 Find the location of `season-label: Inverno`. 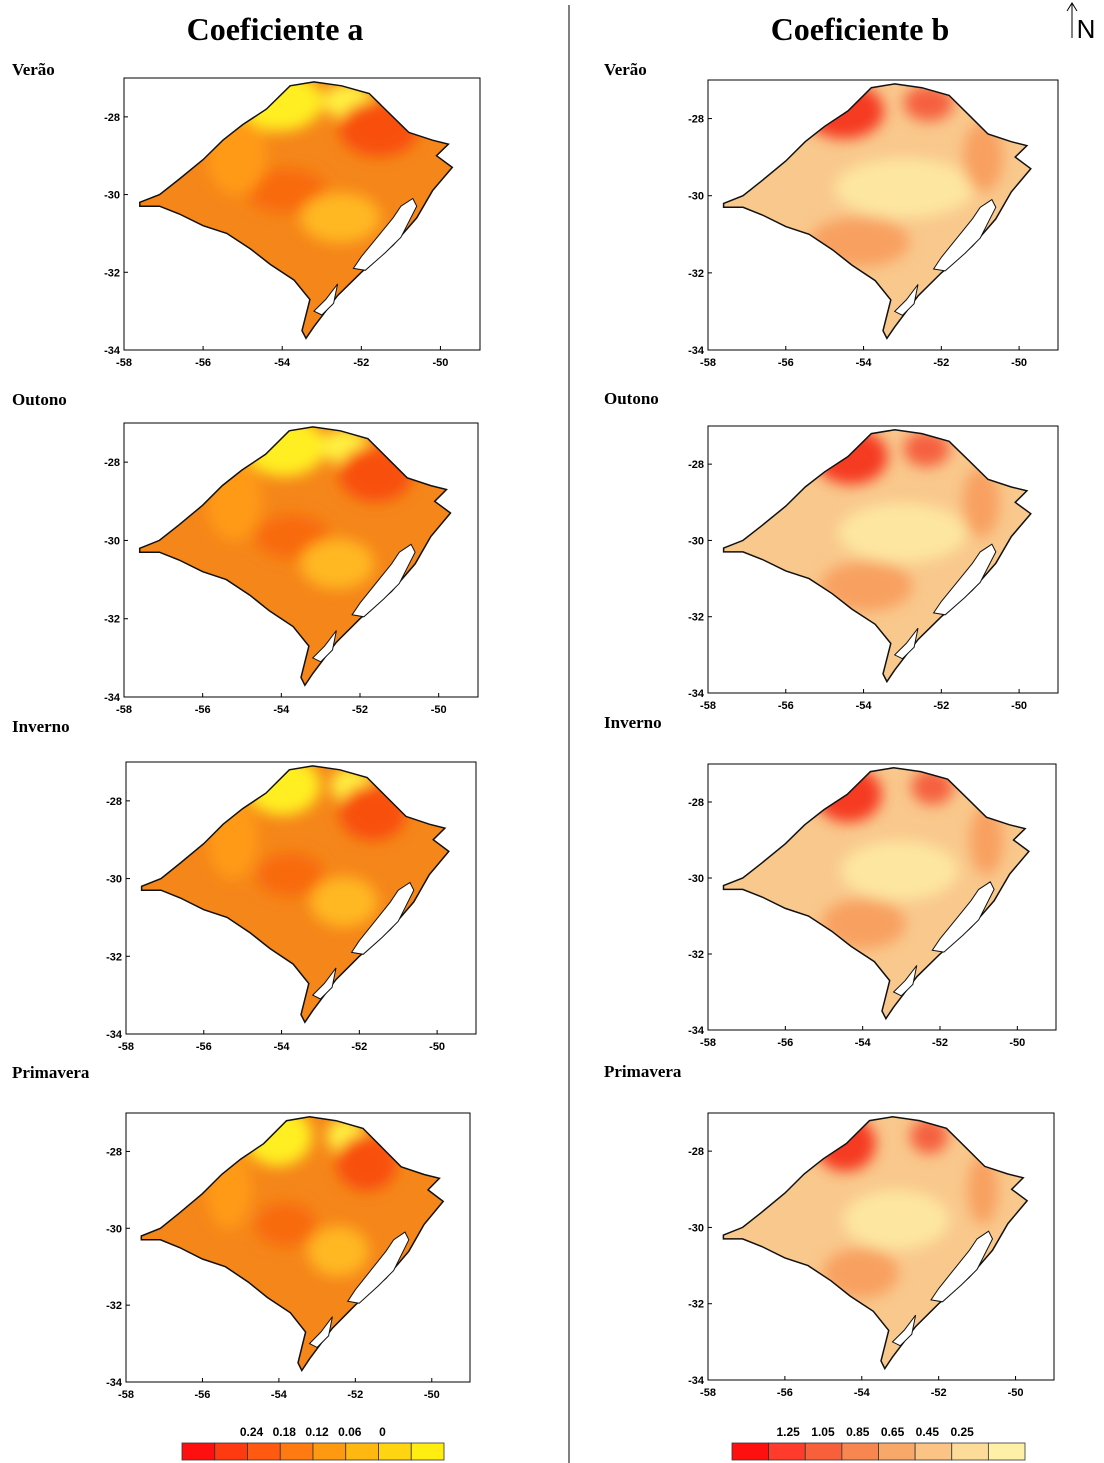

season-label: Inverno is located at coordinates (633, 722).